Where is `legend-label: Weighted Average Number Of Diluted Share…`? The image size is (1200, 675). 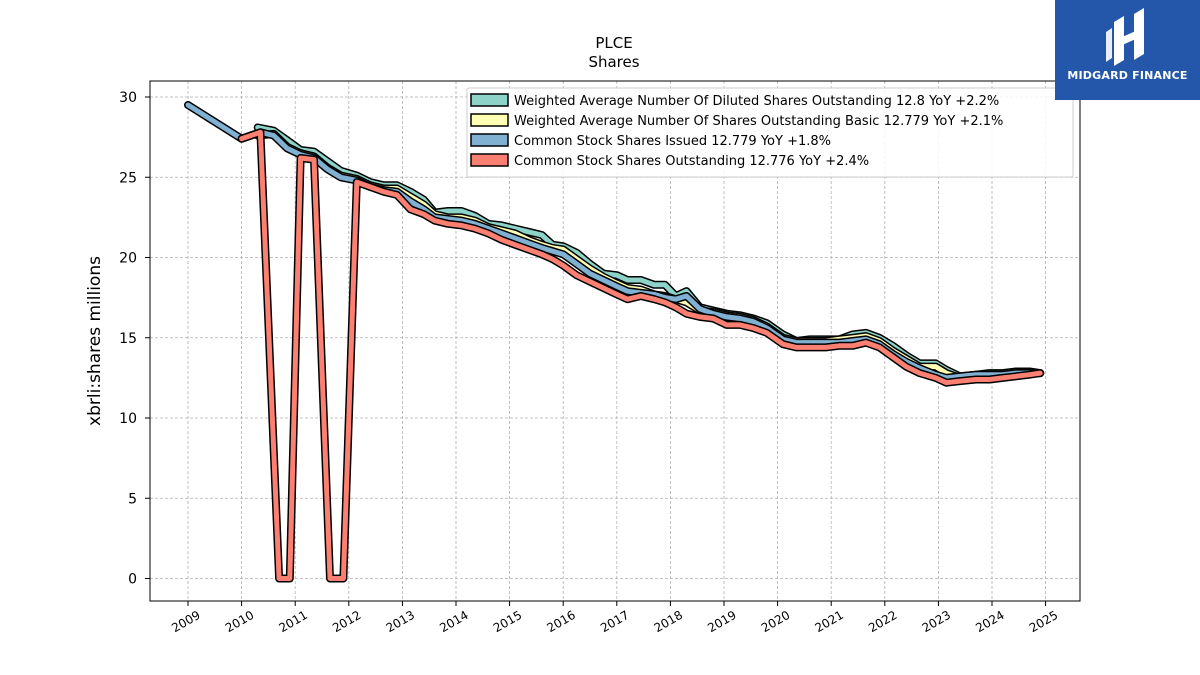 legend-label: Weighted Average Number Of Diluted Share… is located at coordinates (756, 101).